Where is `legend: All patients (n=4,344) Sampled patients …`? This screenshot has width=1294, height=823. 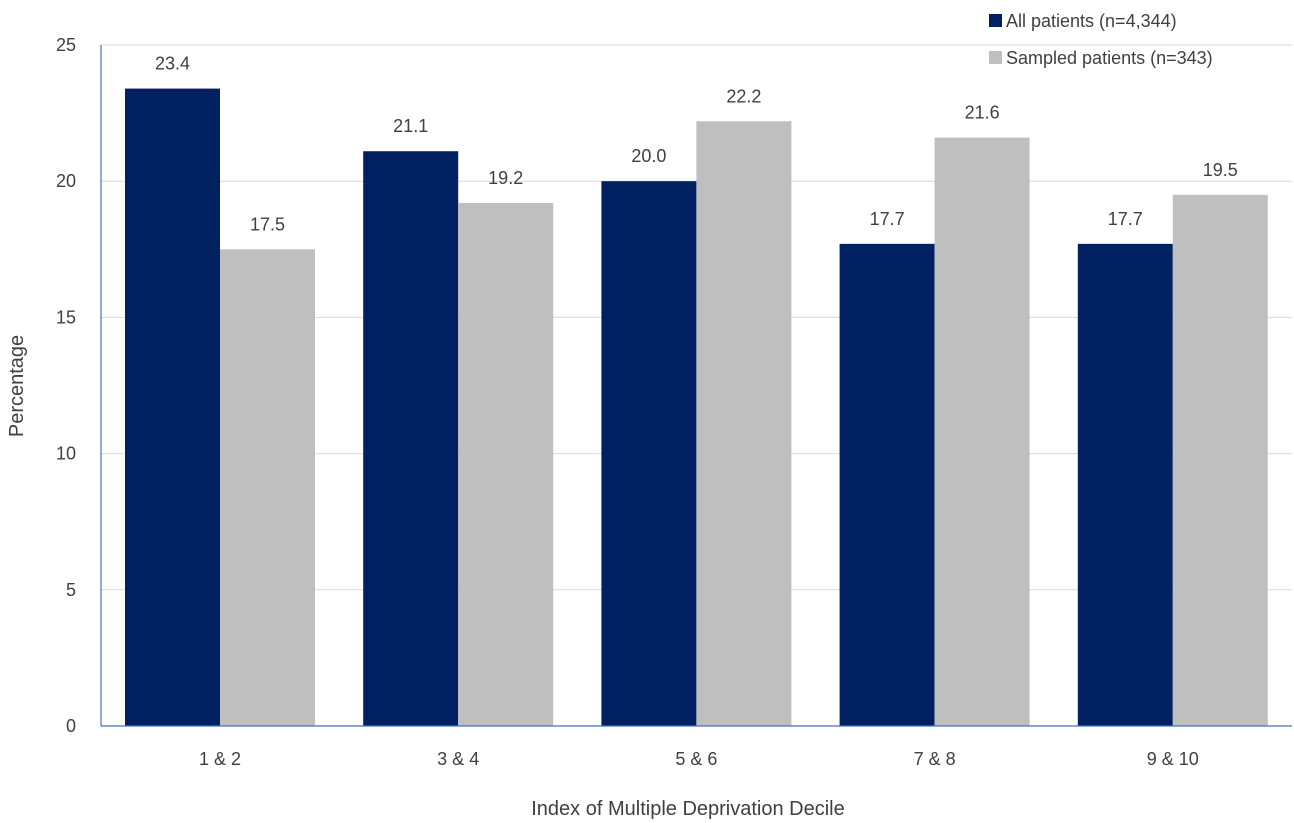 legend: All patients (n=4,344) Sampled patients … is located at coordinates (1101, 39).